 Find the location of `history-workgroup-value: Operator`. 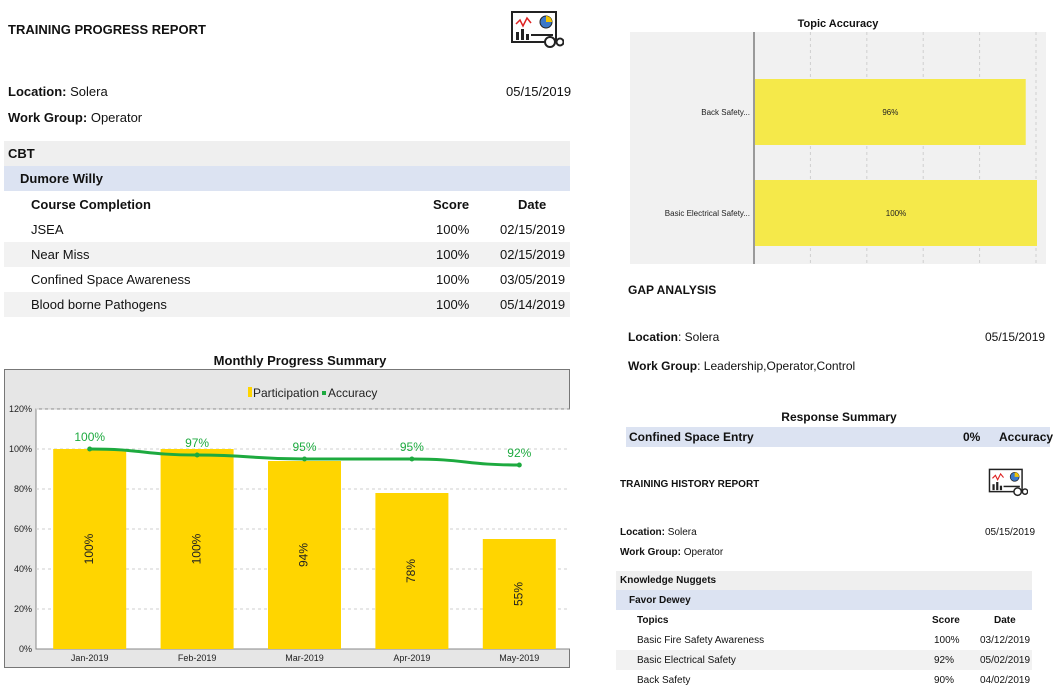

history-workgroup-value: Operator is located at coordinates (703, 552).